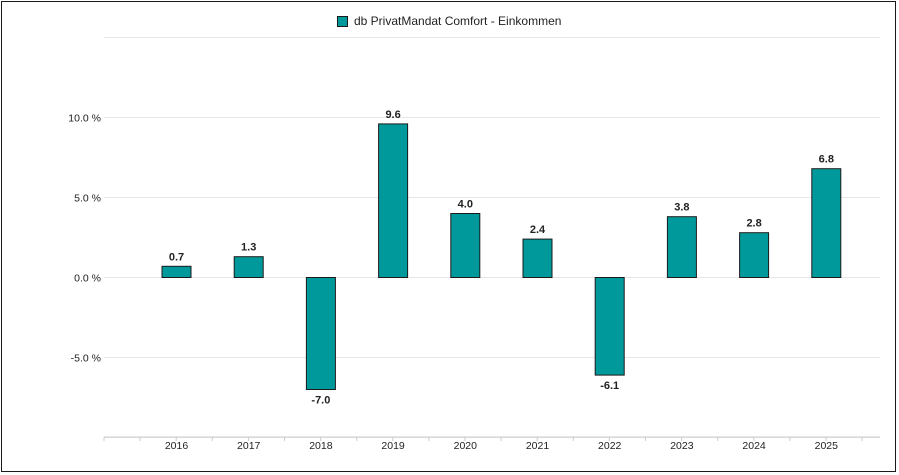  Describe the element at coordinates (754, 446) in the screenshot. I see `x-tick-label-2024: 2024` at that location.